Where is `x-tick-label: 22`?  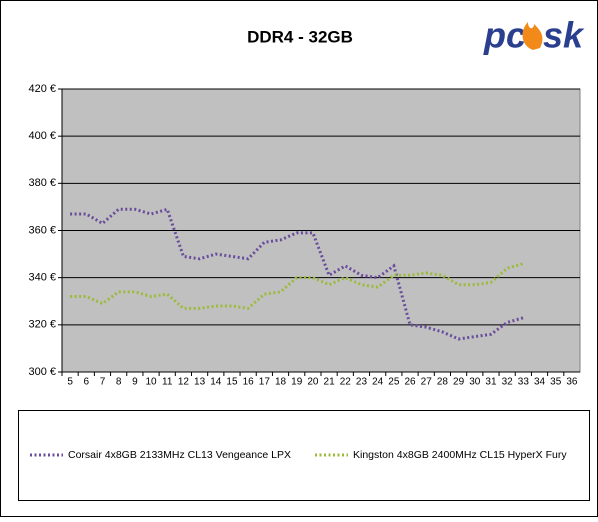
x-tick-label: 22 is located at coordinates (346, 382).